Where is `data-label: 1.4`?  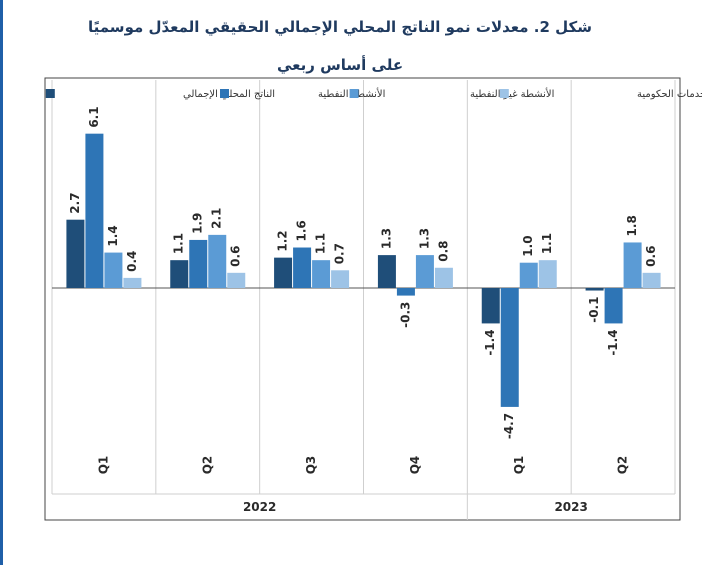 data-label: 1.4 is located at coordinates (113, 235).